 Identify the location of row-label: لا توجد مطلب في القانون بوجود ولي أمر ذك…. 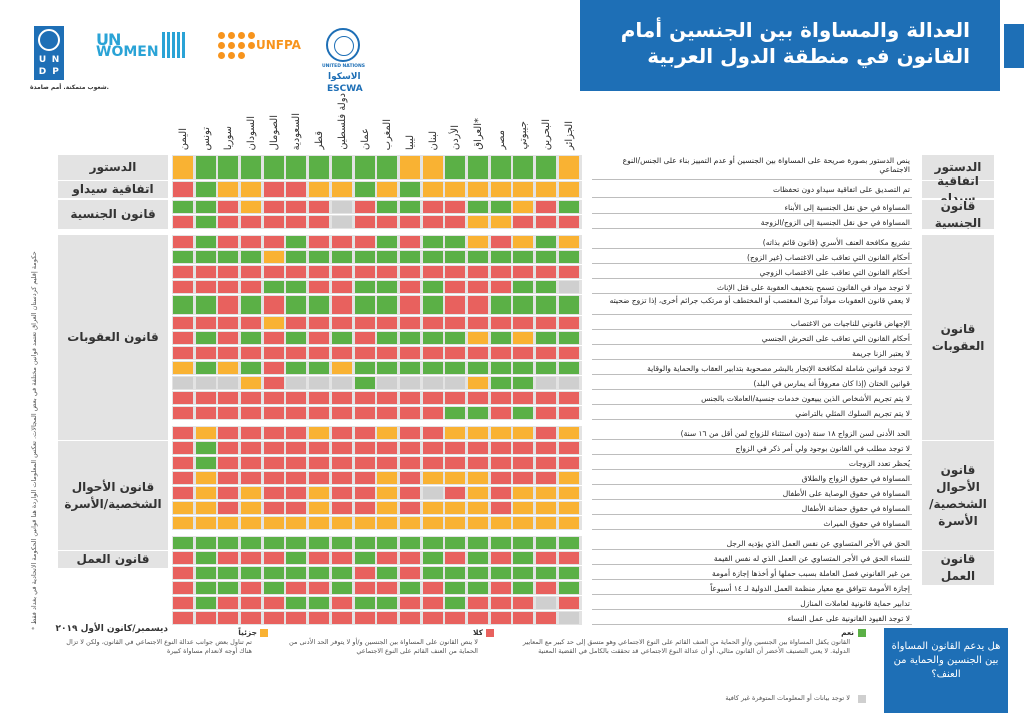
(752, 448).